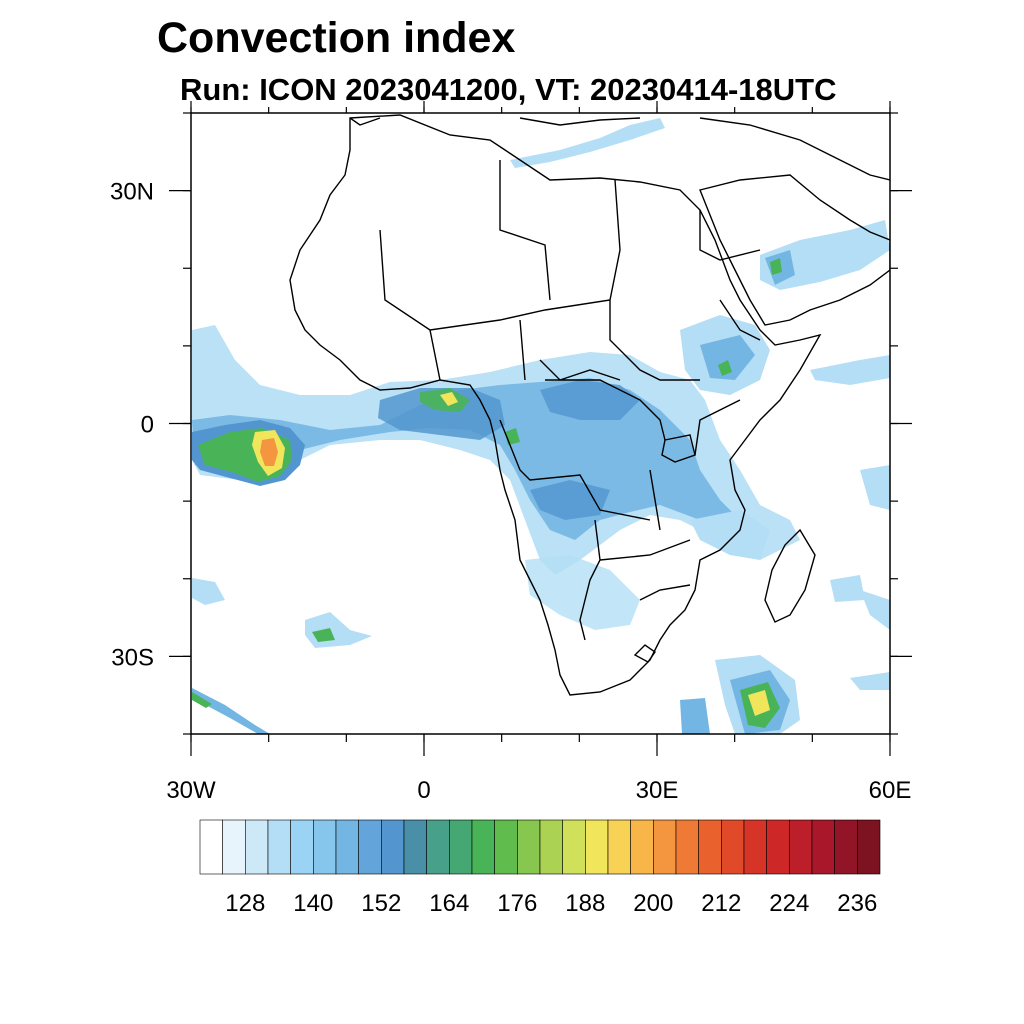 This screenshot has width=1024, height=1024. Describe the element at coordinates (132, 657) in the screenshot. I see `y-tick-label: 30S` at that location.